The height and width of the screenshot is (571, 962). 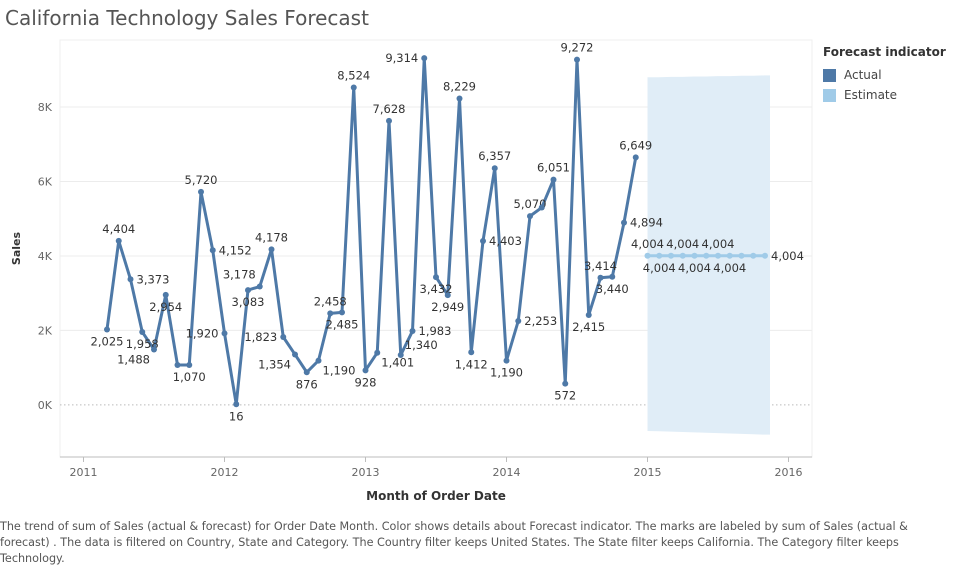 I want to click on x-tick-label: 2015, so click(x=648, y=472).